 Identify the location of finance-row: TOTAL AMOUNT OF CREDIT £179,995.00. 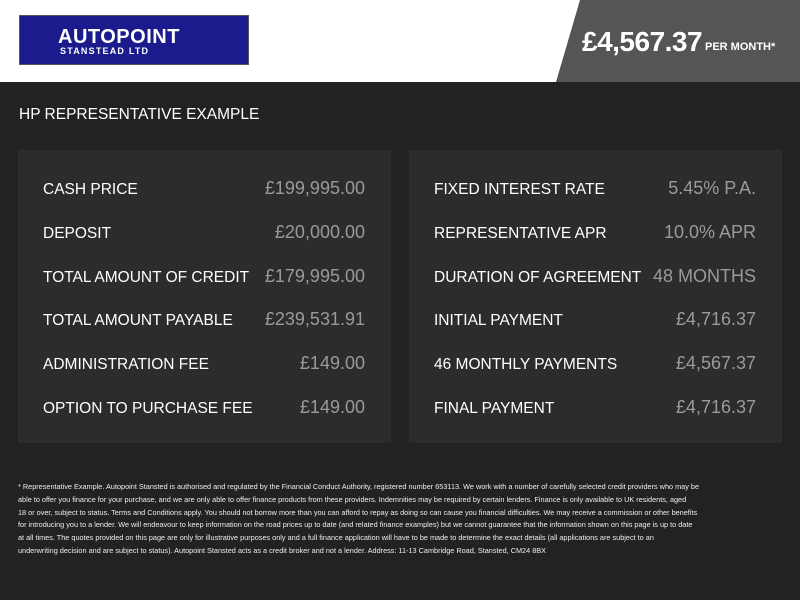
(204, 278).